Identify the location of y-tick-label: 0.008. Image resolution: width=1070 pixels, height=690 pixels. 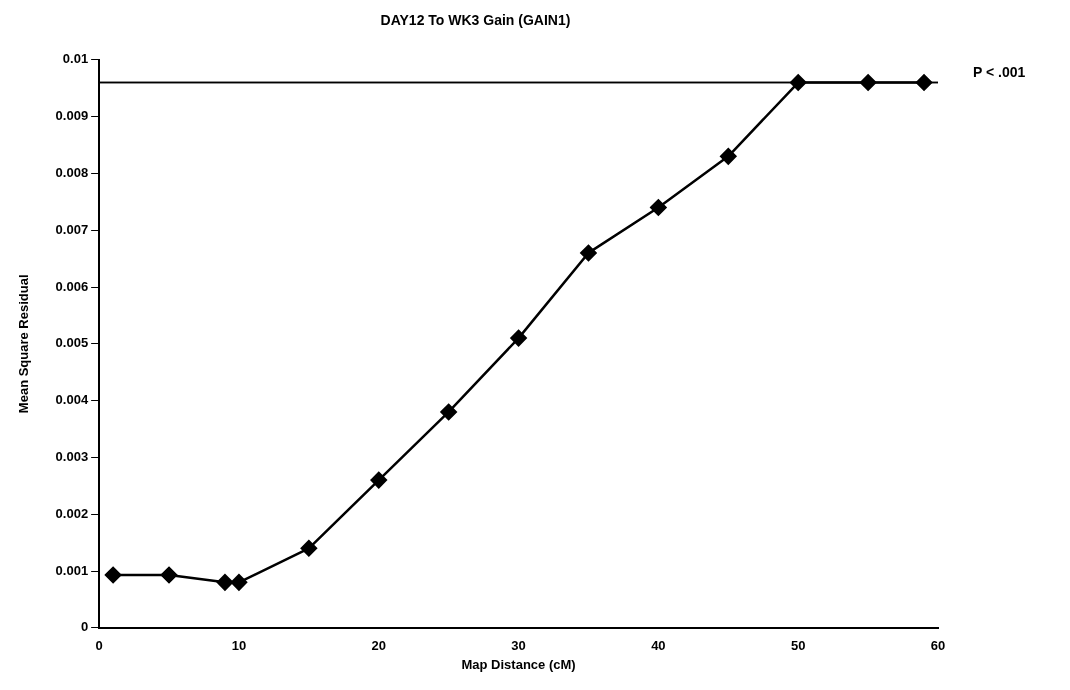
(72, 172).